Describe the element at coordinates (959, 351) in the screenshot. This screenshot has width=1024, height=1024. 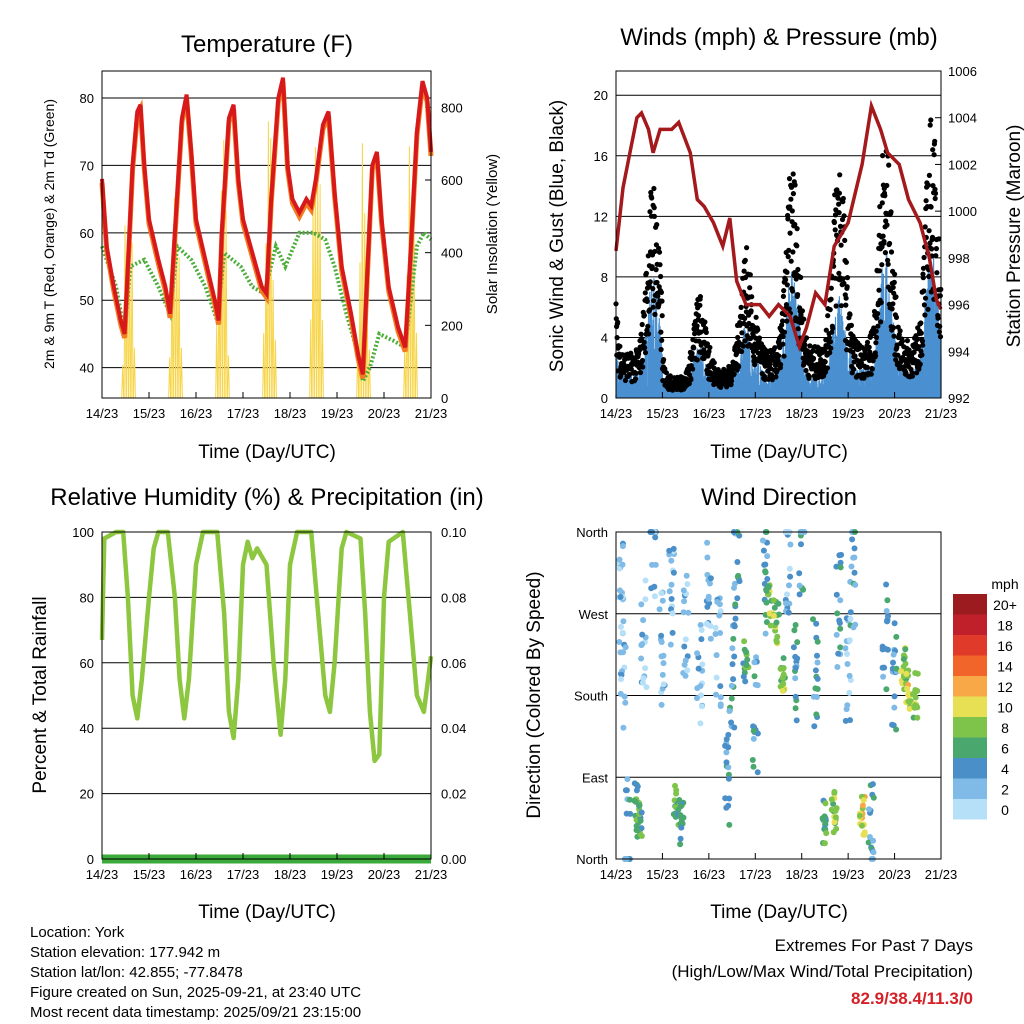
I see `pressure-ytick-label: 994` at that location.